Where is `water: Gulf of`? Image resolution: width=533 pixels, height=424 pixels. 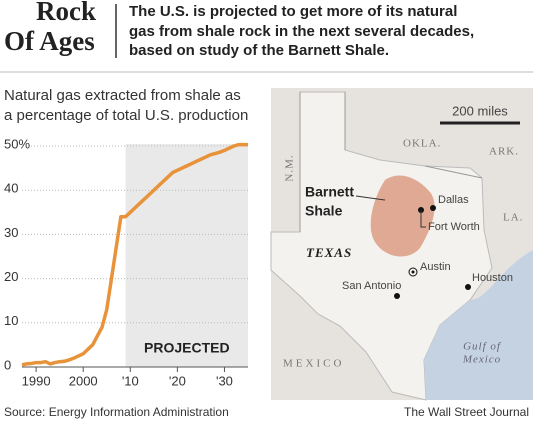 water: Gulf of is located at coordinates (482, 347).